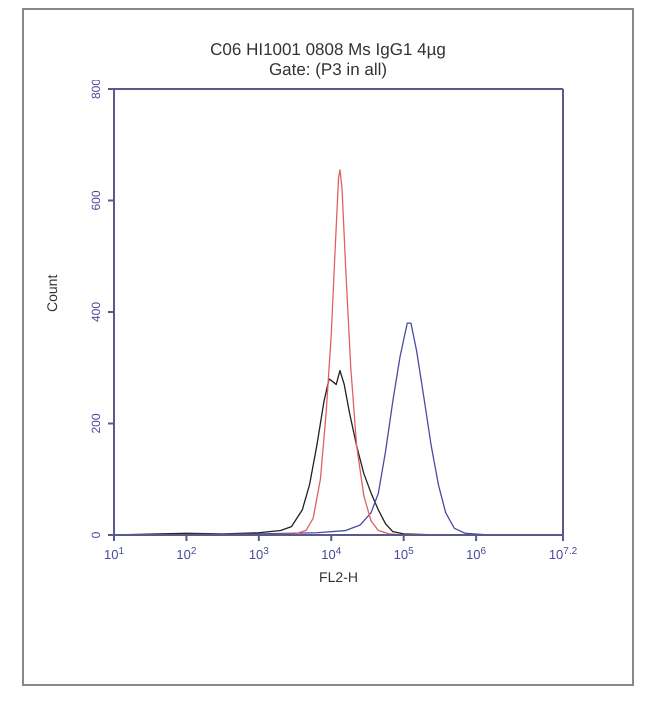 The image size is (650, 701). What do you see at coordinates (328, 50) in the screenshot?
I see `chart-title: C06 HI1001 0808 Ms IgG1 4µg` at bounding box center [328, 50].